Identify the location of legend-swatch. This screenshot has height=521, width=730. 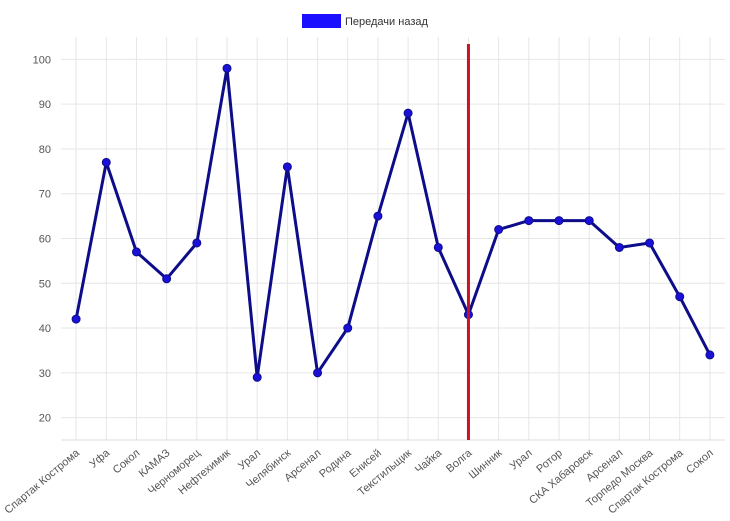
(321, 21).